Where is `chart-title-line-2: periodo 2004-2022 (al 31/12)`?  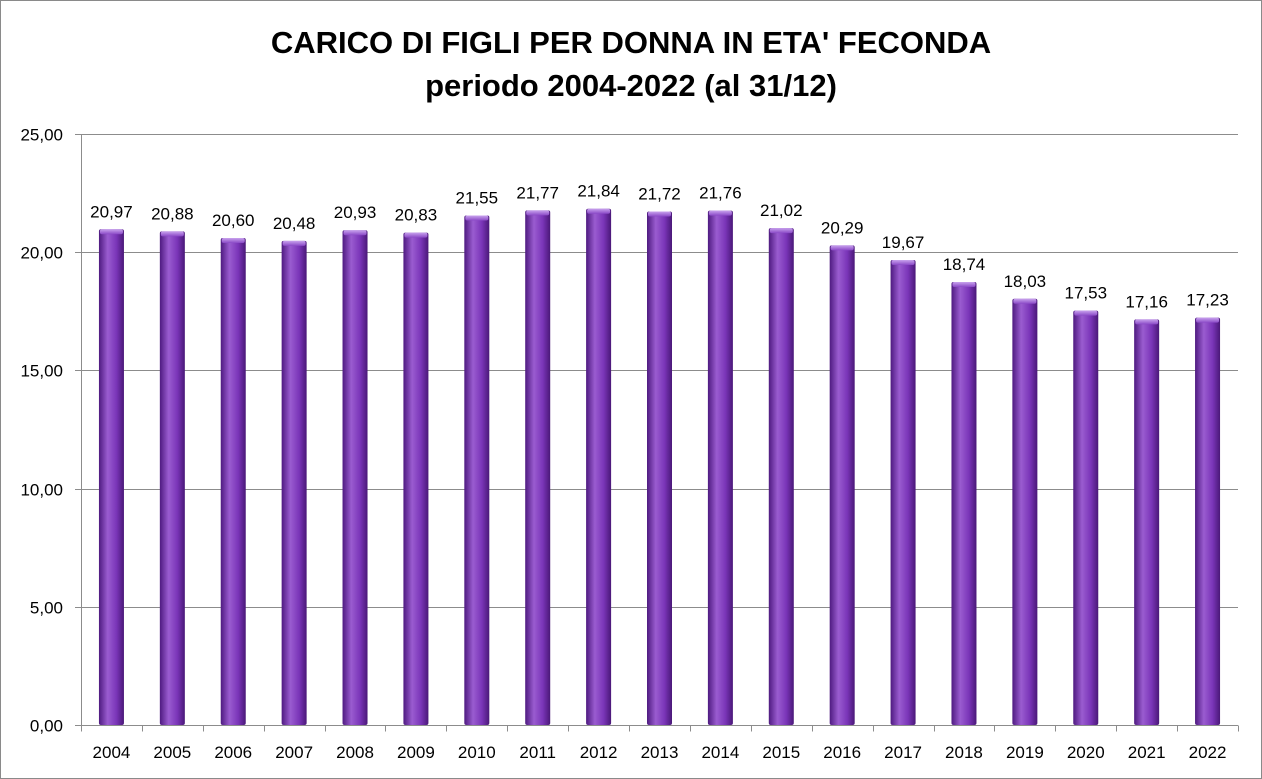
chart-title-line-2: periodo 2004-2022 (al 31/12) is located at coordinates (631, 85).